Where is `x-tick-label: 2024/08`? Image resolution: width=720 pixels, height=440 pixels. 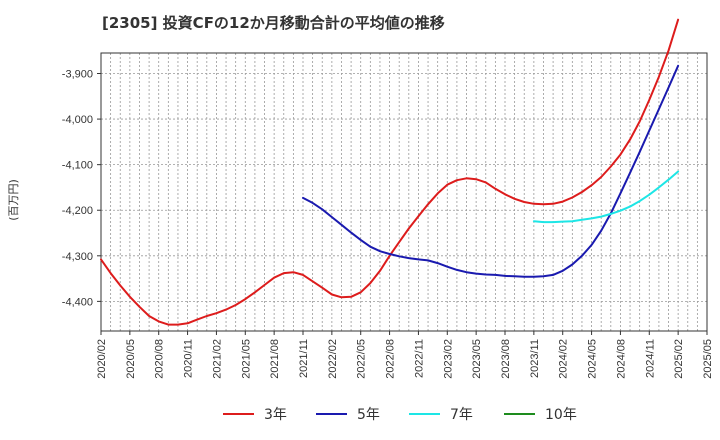 x-tick-label: 2024/08 is located at coordinates (621, 359).